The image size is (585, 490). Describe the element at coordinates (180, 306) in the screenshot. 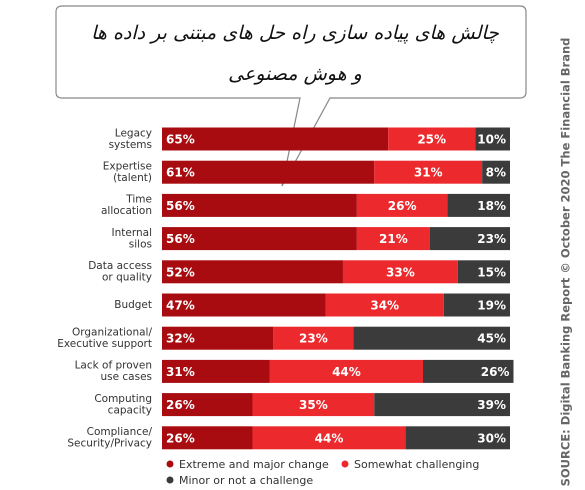

I see `value-label: 47%` at that location.